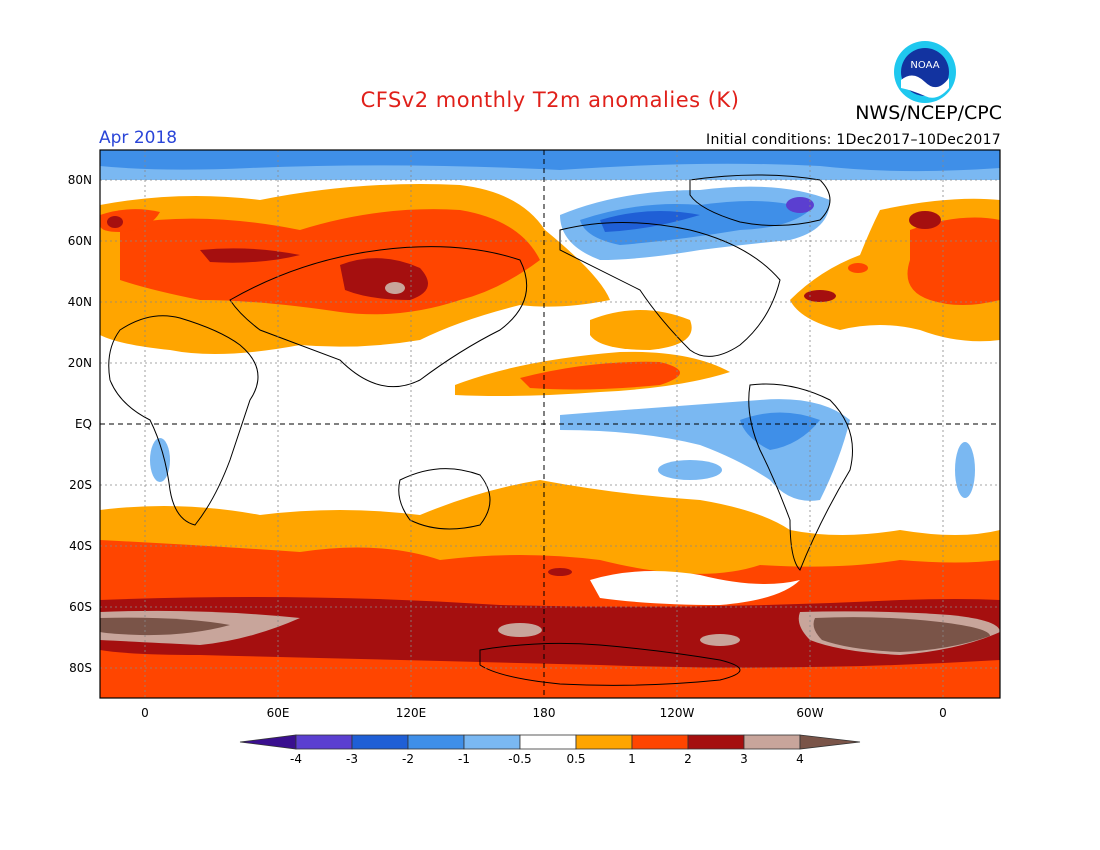  Describe the element at coordinates (80, 485) in the screenshot. I see `lat-label: 20S` at that location.